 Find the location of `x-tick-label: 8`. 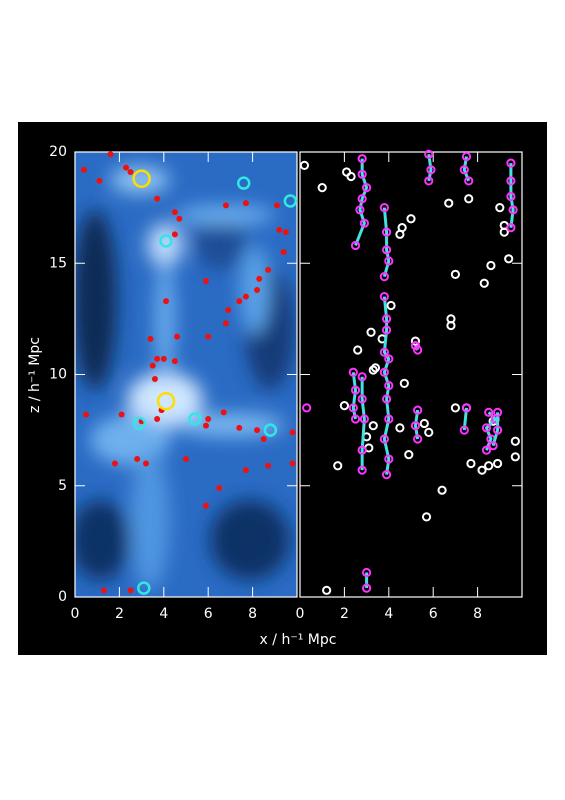

x-tick-label: 8 is located at coordinates (477, 614).